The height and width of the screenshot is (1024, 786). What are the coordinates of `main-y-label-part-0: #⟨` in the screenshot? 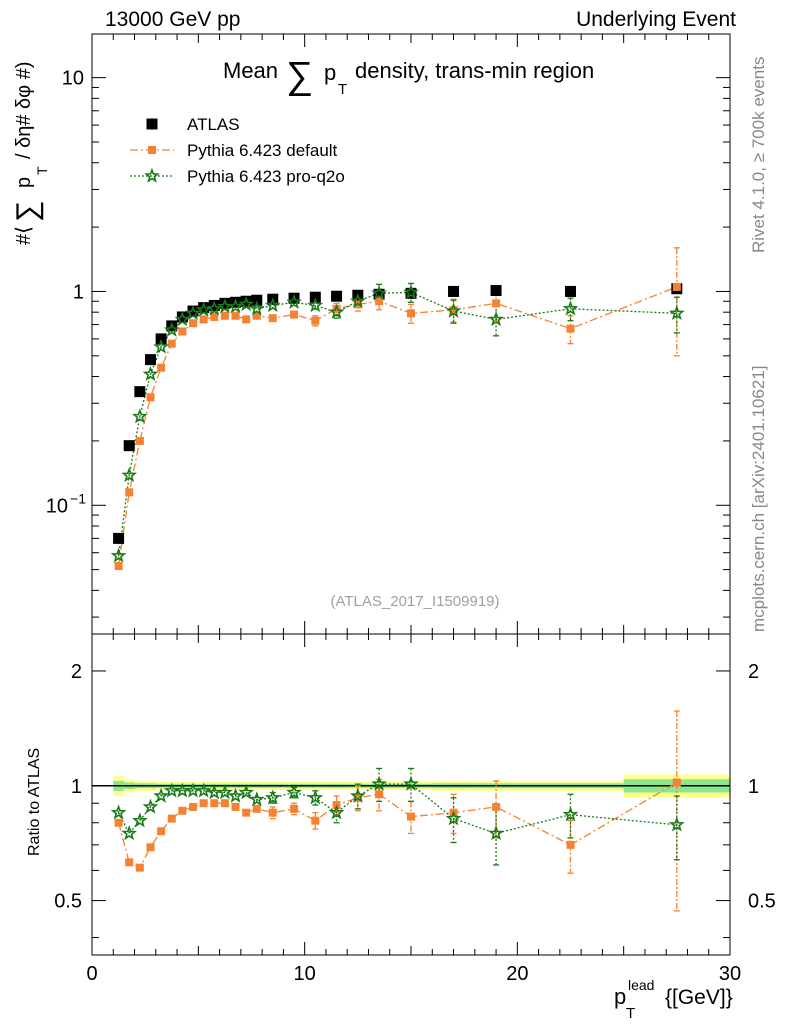 It's located at (24, 235).